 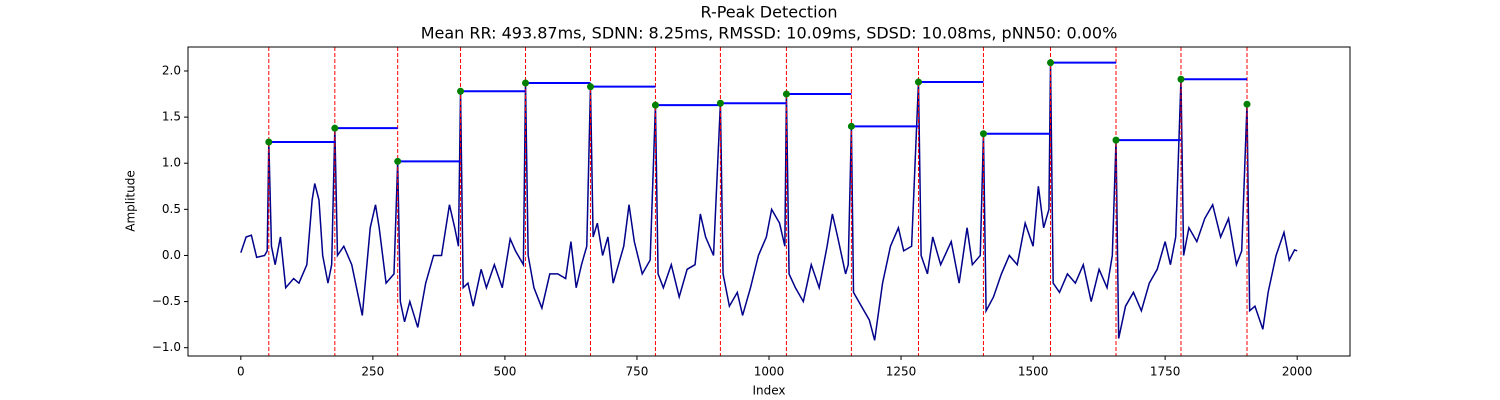 What do you see at coordinates (171, 163) in the screenshot?
I see `y-tick-label: 1.0` at bounding box center [171, 163].